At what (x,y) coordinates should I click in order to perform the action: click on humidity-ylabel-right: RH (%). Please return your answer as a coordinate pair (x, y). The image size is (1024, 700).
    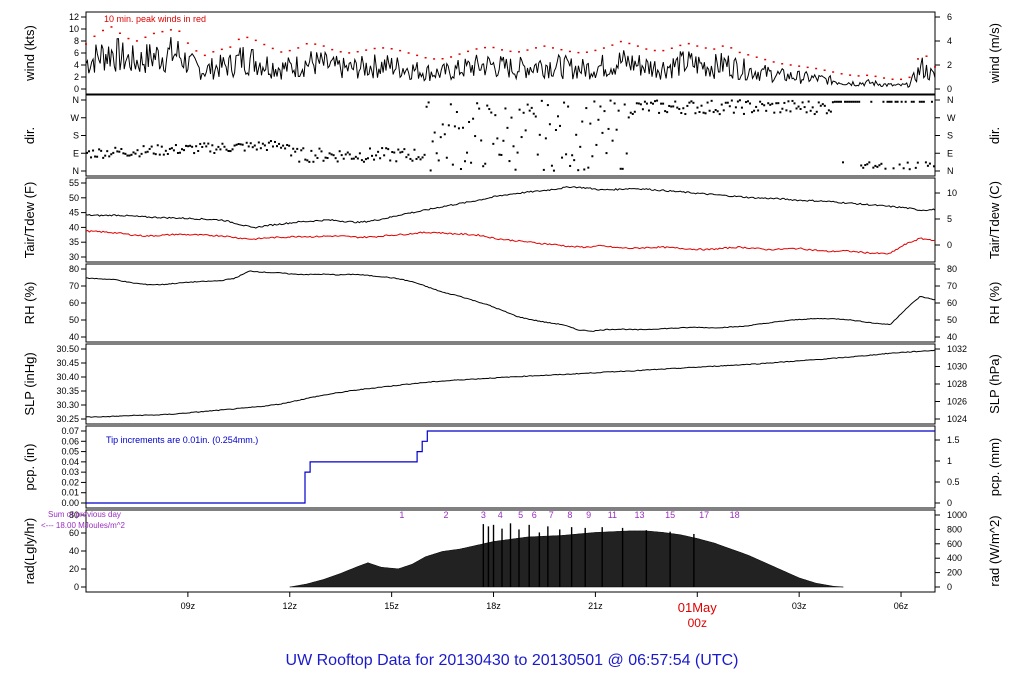
    Looking at the image, I should click on (994, 303).